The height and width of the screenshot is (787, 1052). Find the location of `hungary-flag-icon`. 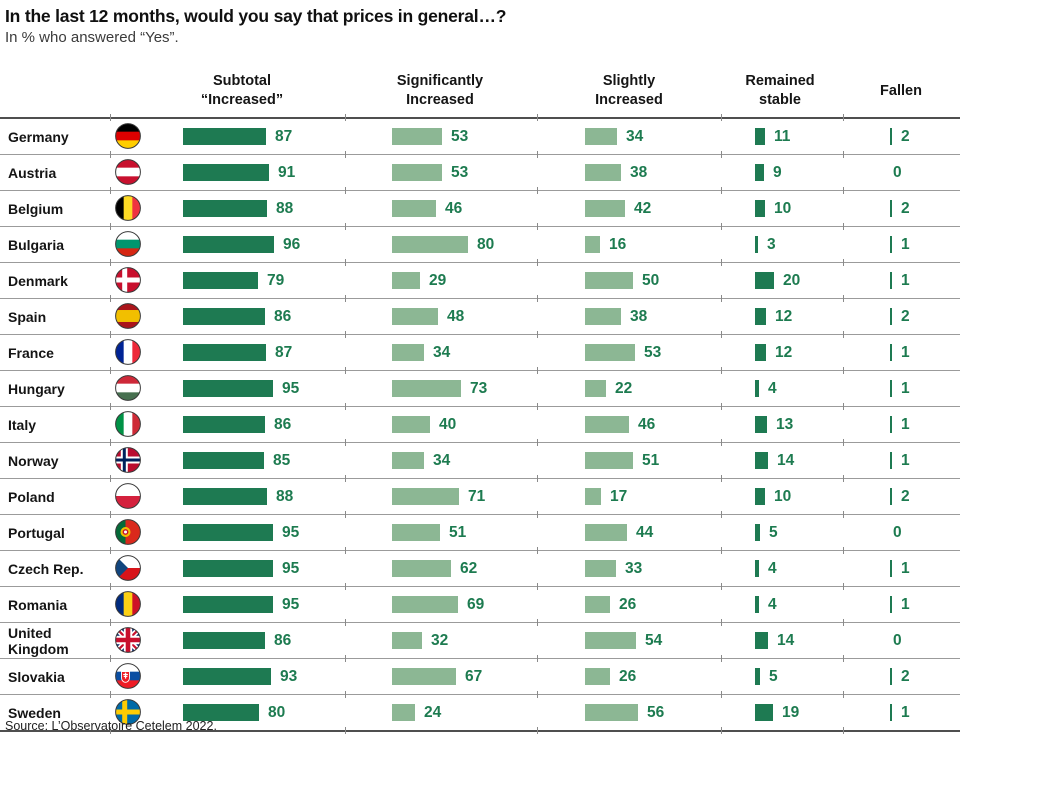

hungary-flag-icon is located at coordinates (128, 388).